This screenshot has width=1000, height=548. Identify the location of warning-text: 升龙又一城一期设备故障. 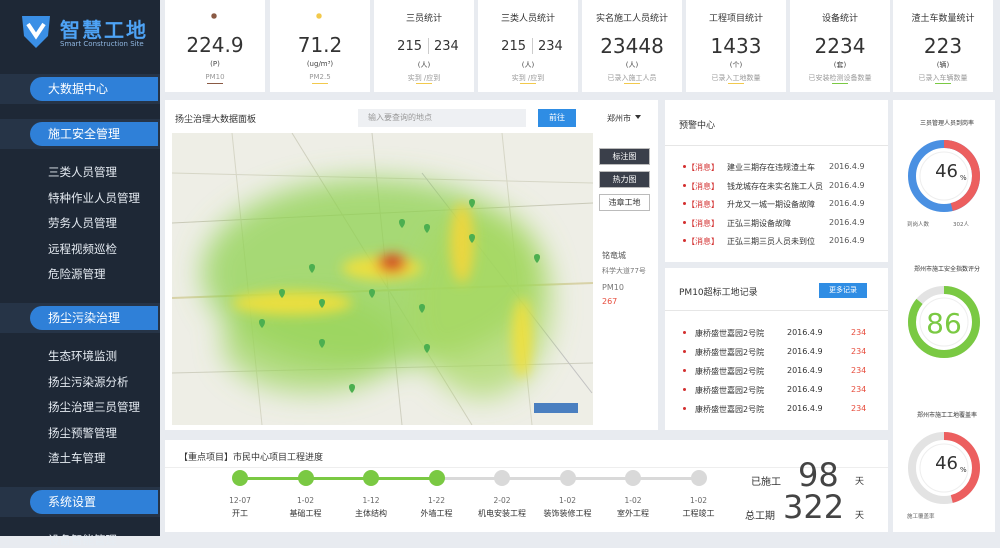
(771, 204).